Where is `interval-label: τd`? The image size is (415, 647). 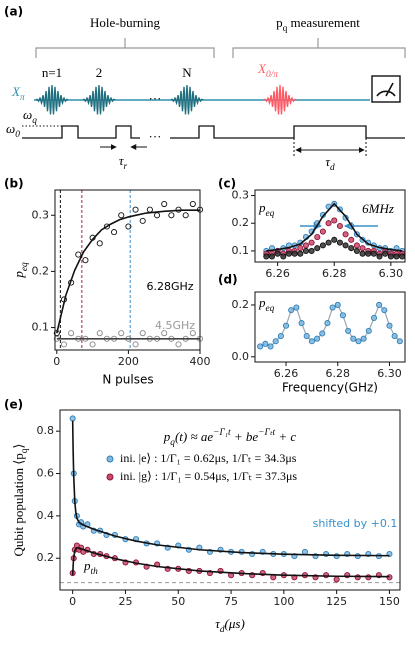
interval-label: τd is located at coordinates (330, 163).